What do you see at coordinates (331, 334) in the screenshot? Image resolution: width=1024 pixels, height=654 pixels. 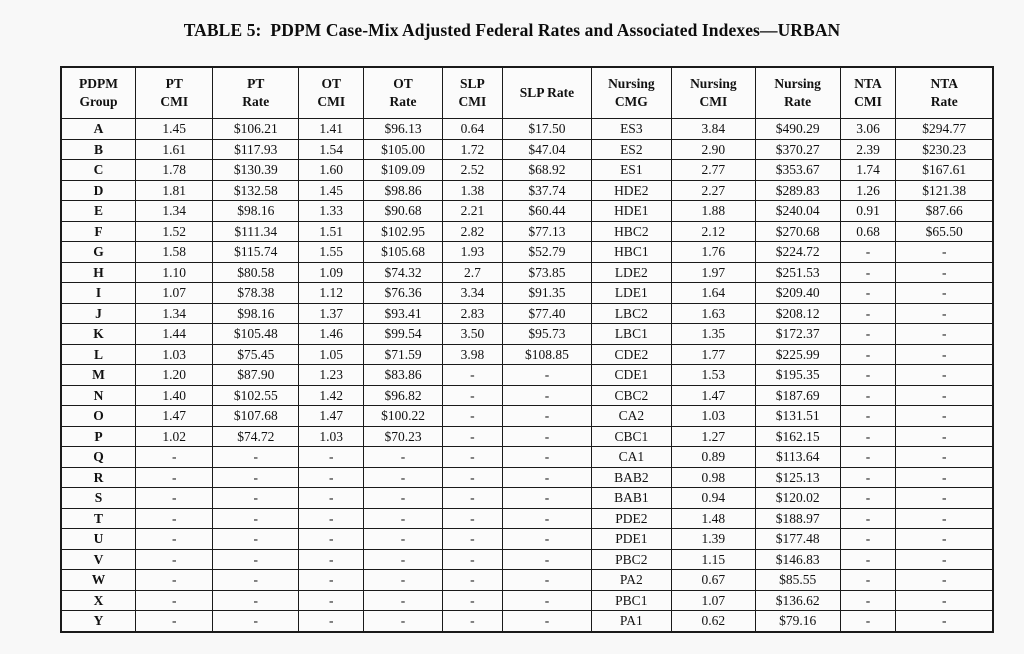 I see `cell-K-ot-cmi: 1.46` at bounding box center [331, 334].